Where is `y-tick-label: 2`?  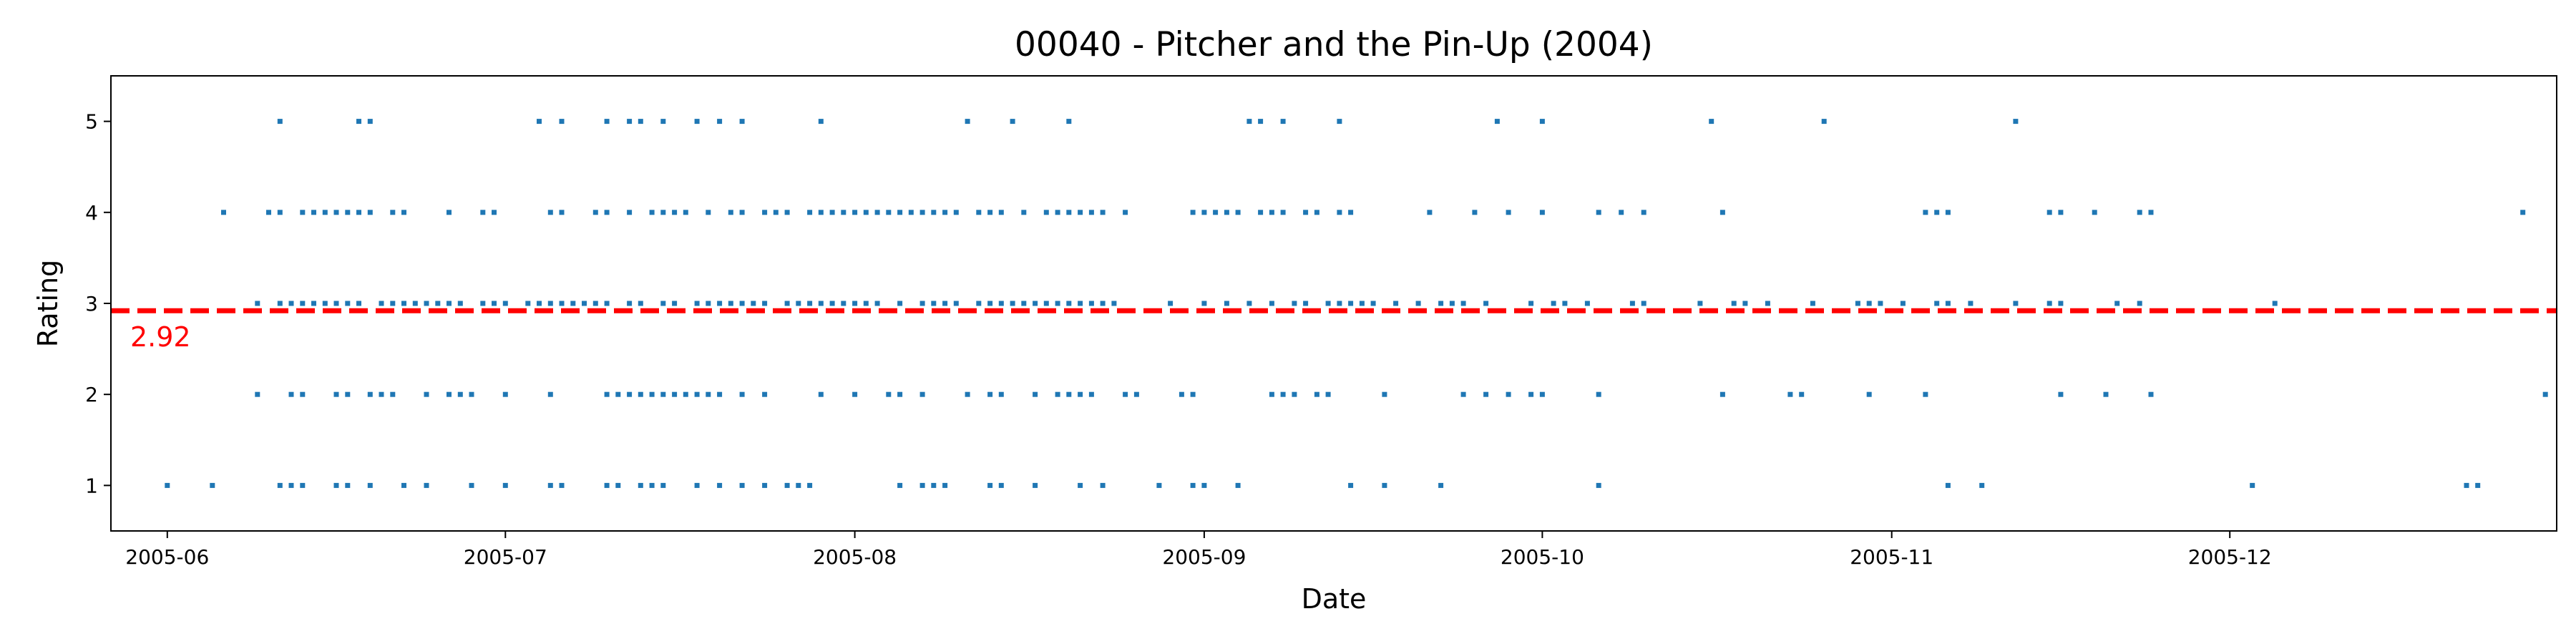
y-tick-label: 2 is located at coordinates (91, 394).